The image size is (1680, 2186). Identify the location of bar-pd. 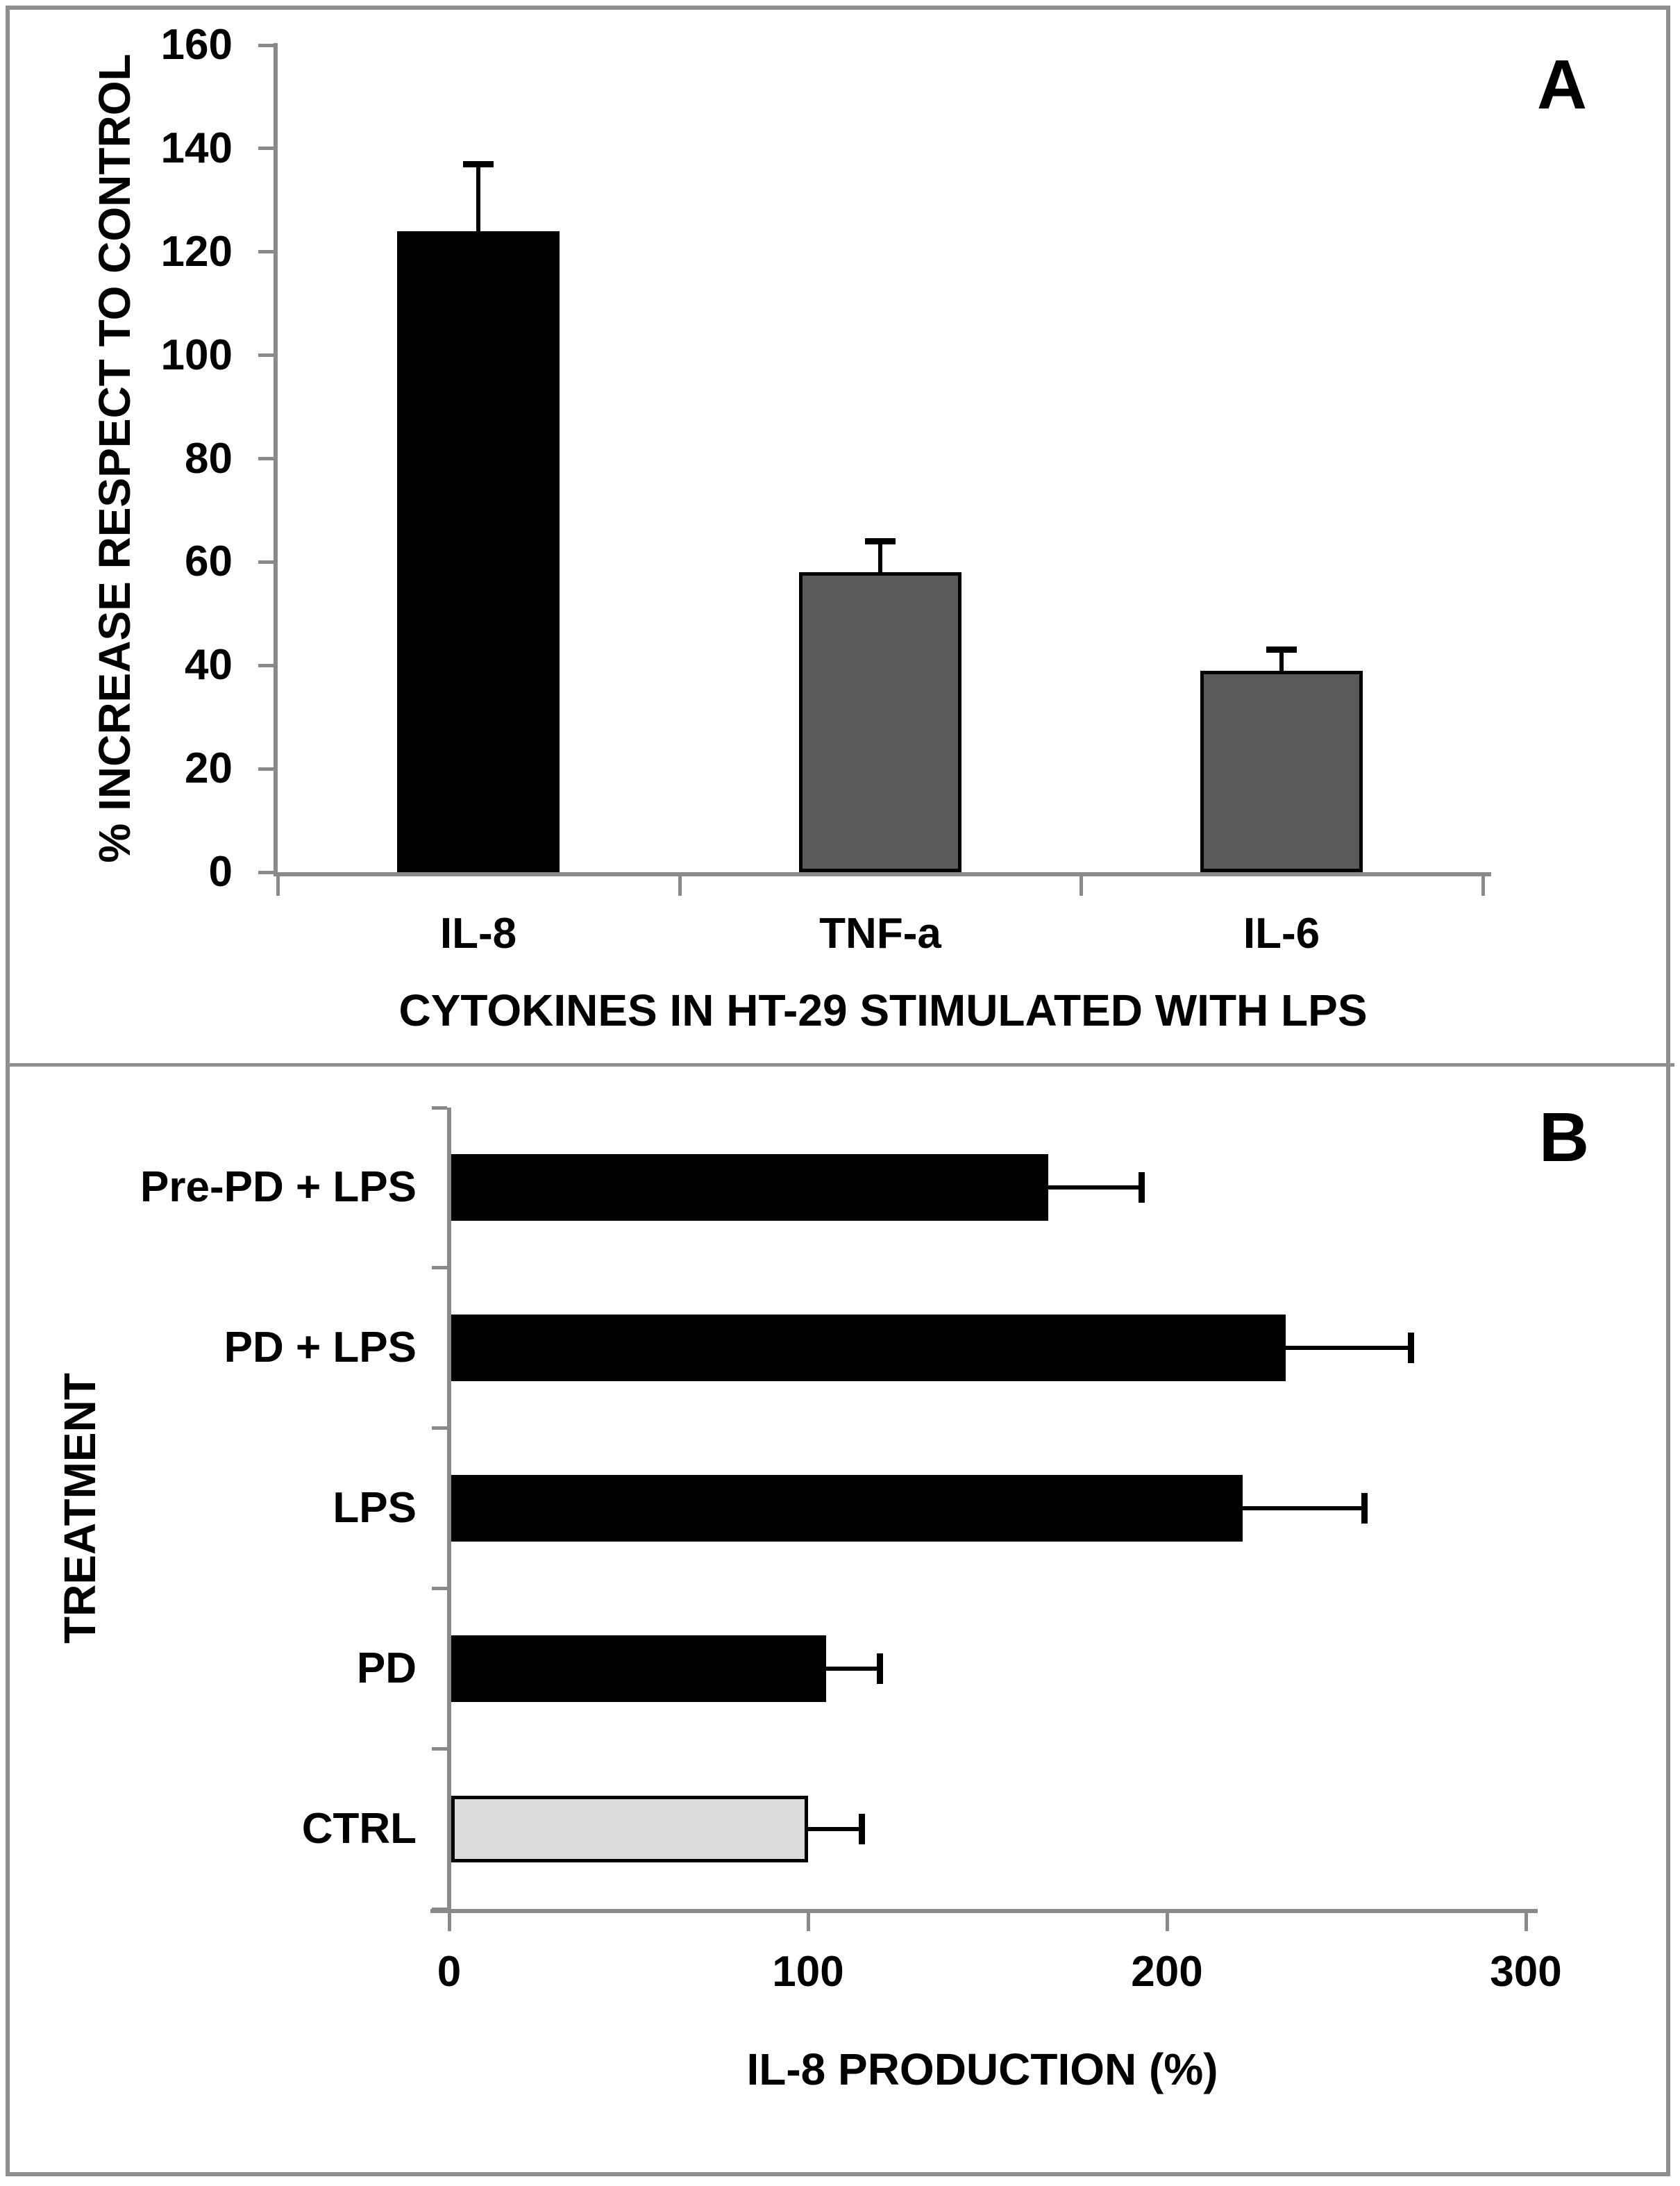
(638, 1668).